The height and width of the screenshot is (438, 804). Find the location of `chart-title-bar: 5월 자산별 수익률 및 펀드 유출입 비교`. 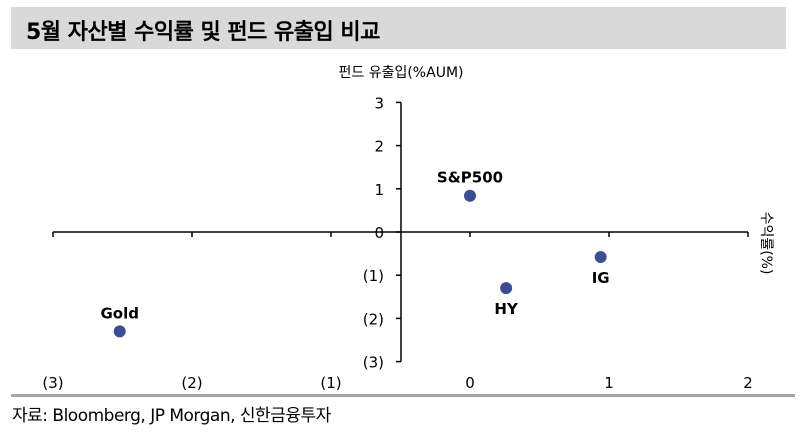

chart-title-bar: 5월 자산별 수익률 및 펀드 유출입 비교 is located at coordinates (398, 28).